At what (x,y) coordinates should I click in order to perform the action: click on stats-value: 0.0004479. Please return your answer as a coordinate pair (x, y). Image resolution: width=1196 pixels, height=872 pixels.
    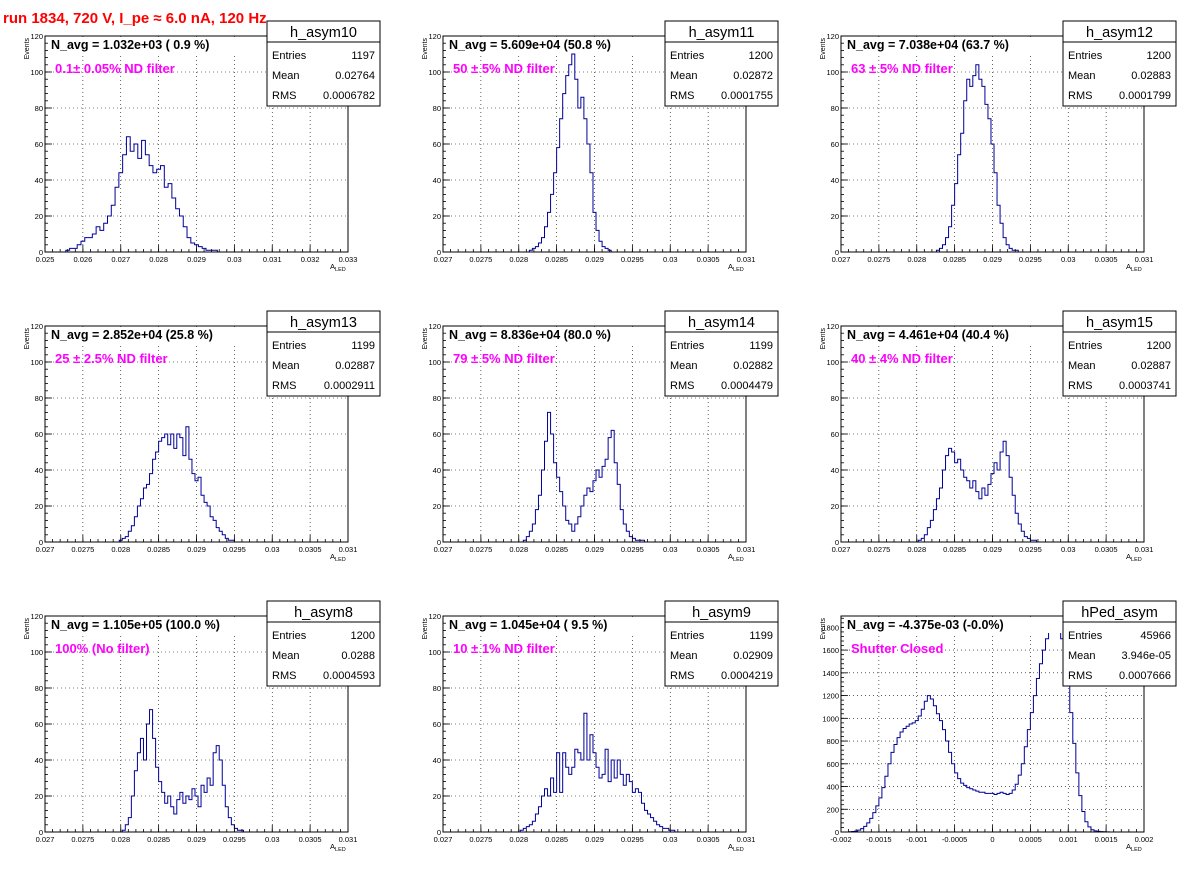
    Looking at the image, I should click on (747, 386).